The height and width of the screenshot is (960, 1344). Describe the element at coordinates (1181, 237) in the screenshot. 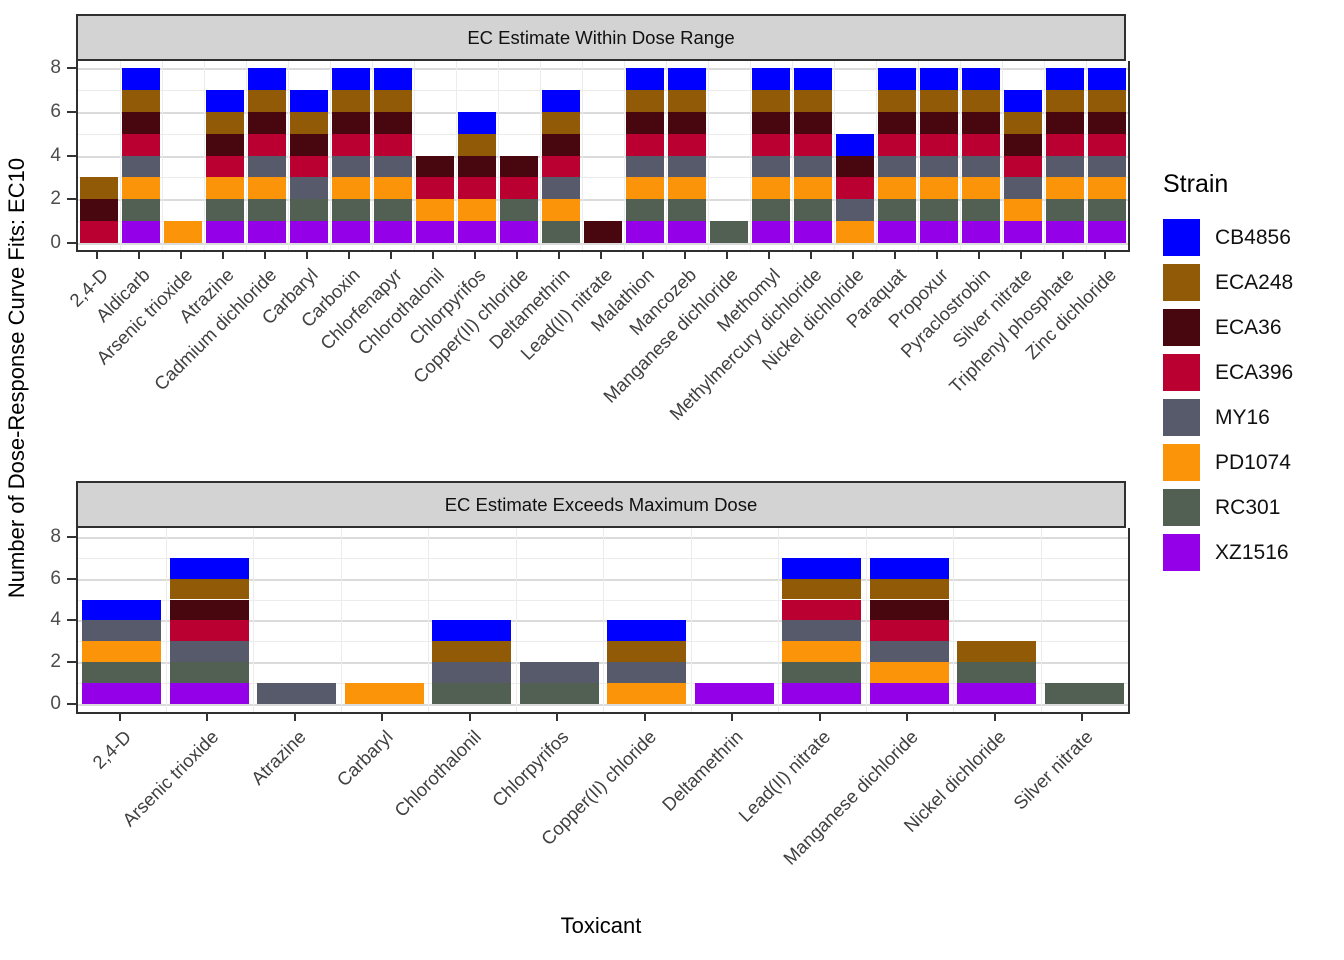

I see `legend-swatch-CB4856` at that location.